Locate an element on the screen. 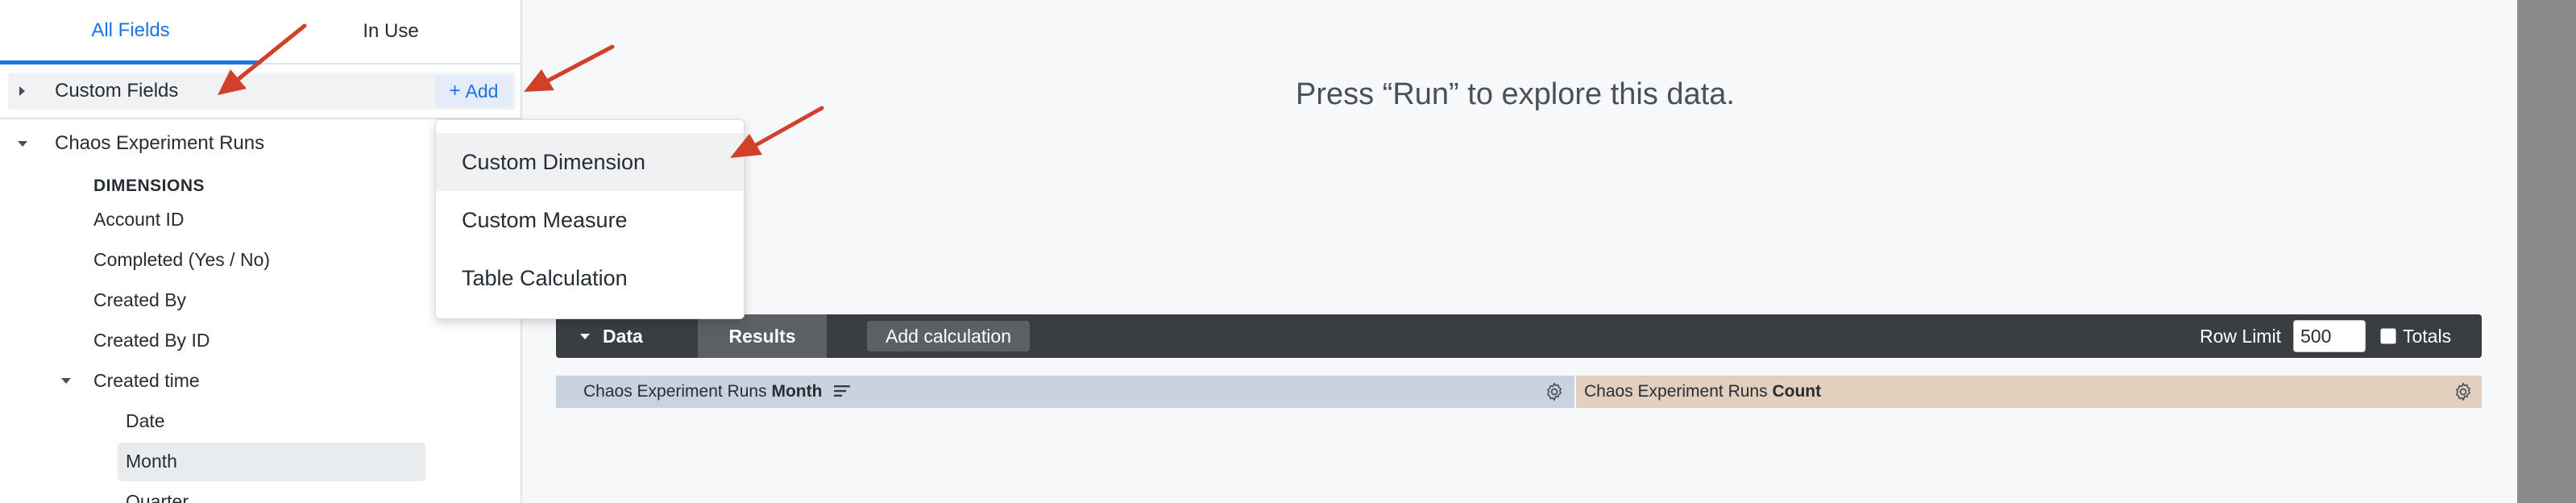  row-limit-label: Row Limit is located at coordinates (2240, 336).